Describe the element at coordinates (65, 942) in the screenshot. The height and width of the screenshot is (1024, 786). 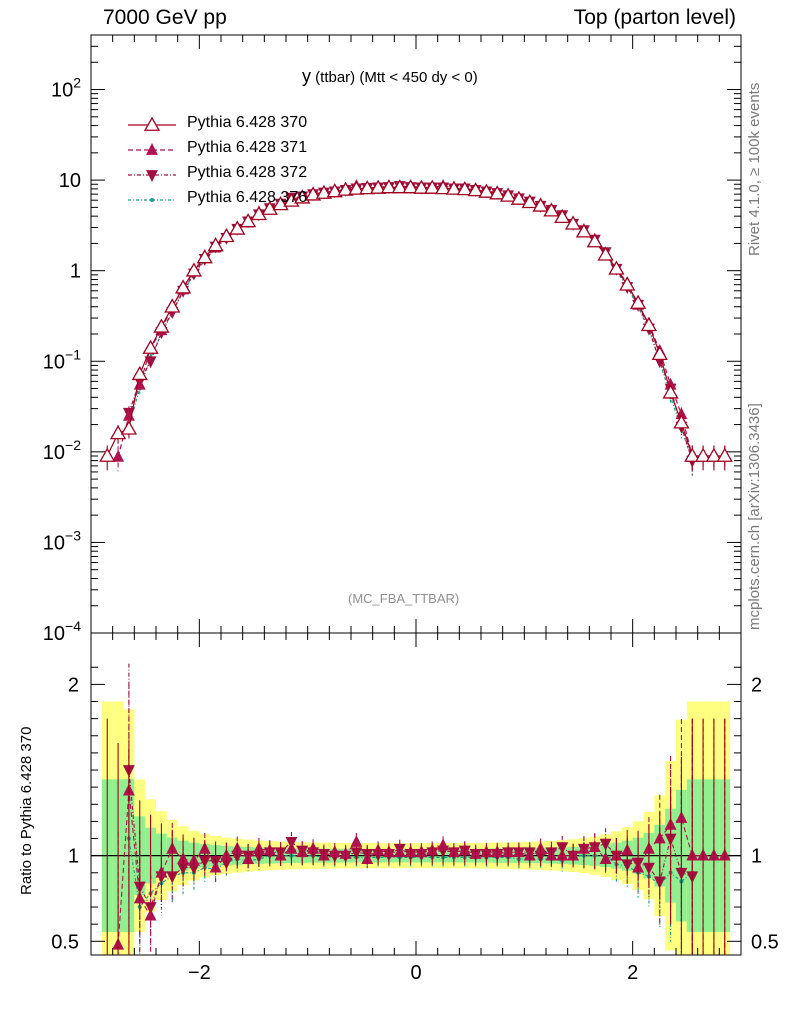
I see `ratio-tick-label: 0.5` at that location.